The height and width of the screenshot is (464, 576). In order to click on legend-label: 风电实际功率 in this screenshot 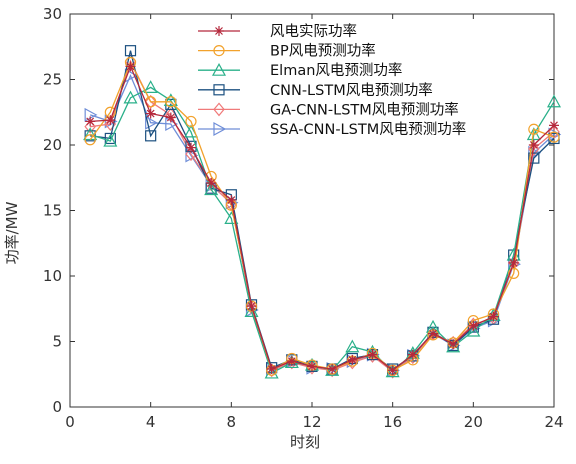, I will do `click(313, 31)`.